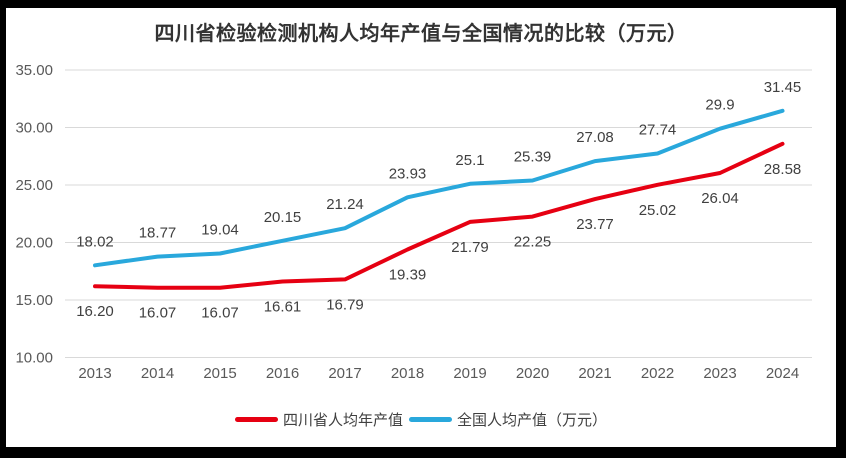 The image size is (846, 458). Describe the element at coordinates (408, 173) in the screenshot. I see `data-label: 23.93` at that location.